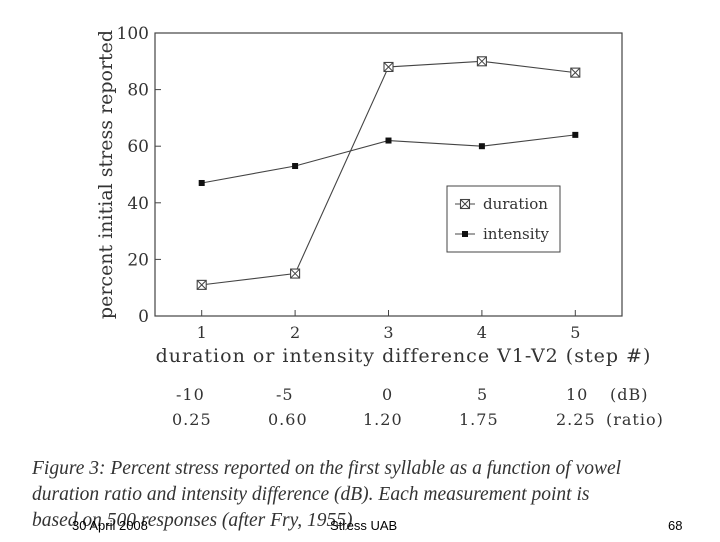 The image size is (720, 542). Describe the element at coordinates (576, 419) in the screenshot. I see `ratio-value-5: 2.25` at that location.